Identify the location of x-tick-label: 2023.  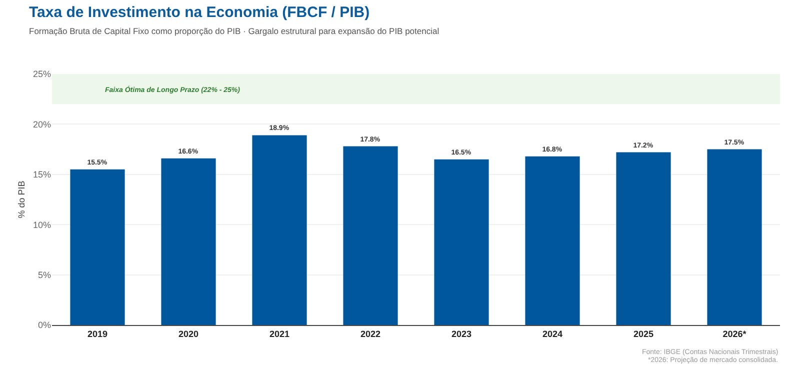
(461, 333).